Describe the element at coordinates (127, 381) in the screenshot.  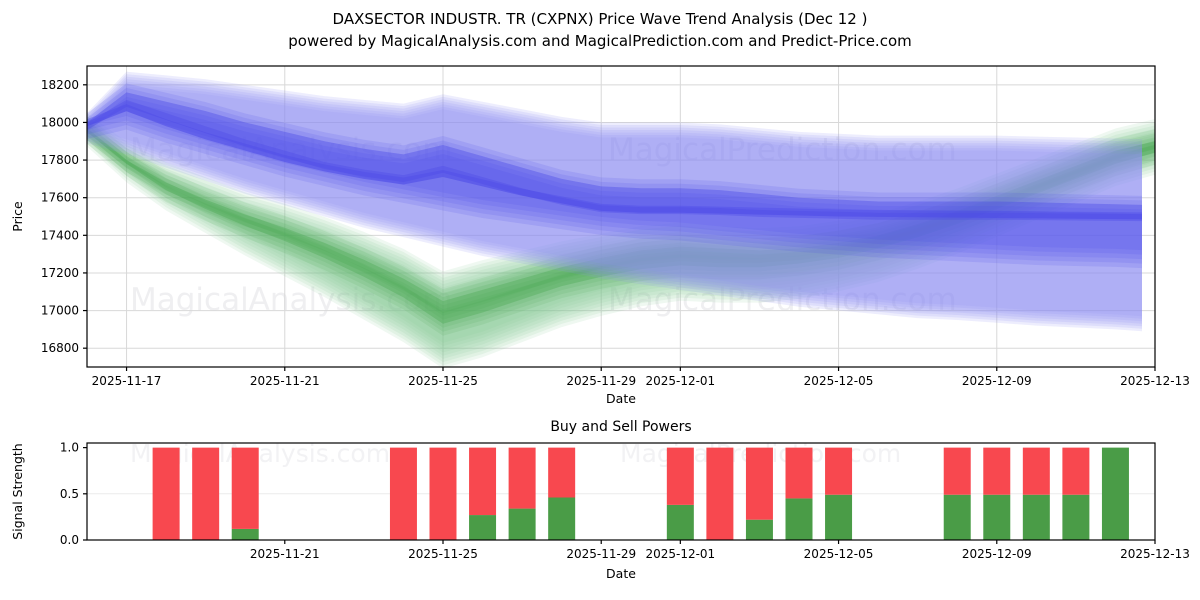
I see `x-tick-label: 2025-11-17` at that location.